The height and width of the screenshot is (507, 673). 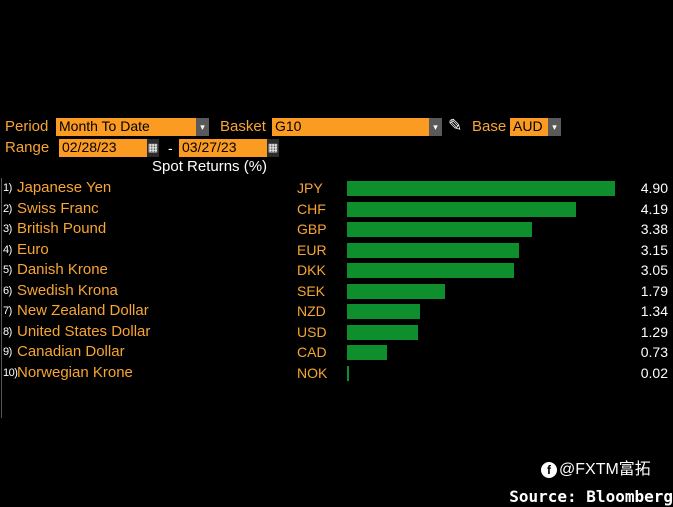 I want to click on row-rank: 8), so click(x=7, y=331).